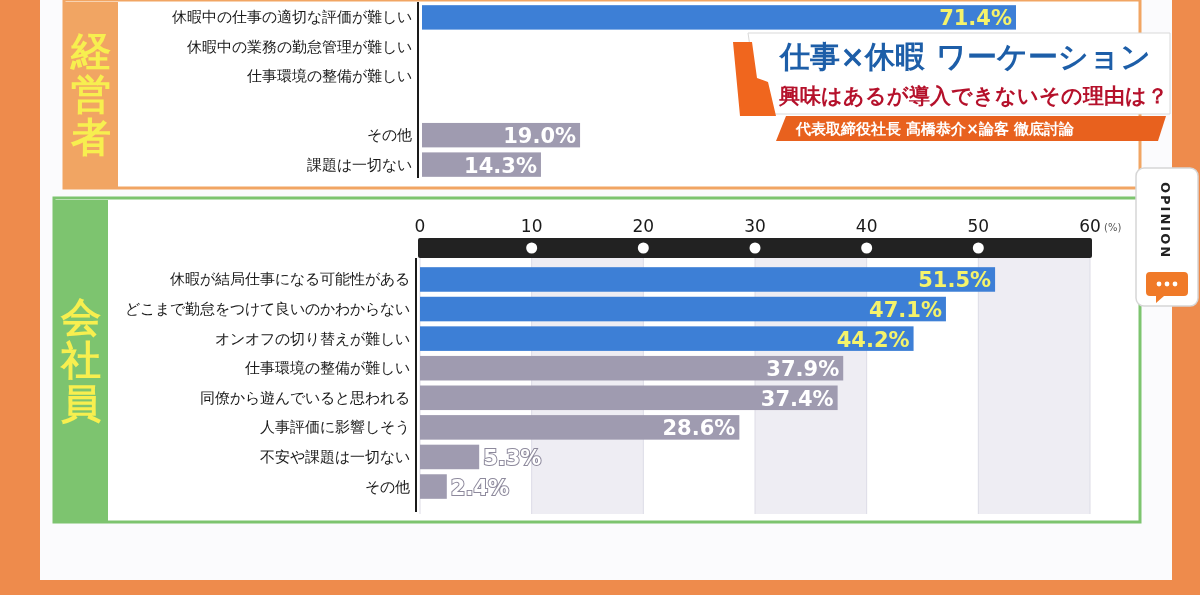  I want to click on y-tick-label: 休暇中の仕事の適切な評価が難しい, so click(292, 17).